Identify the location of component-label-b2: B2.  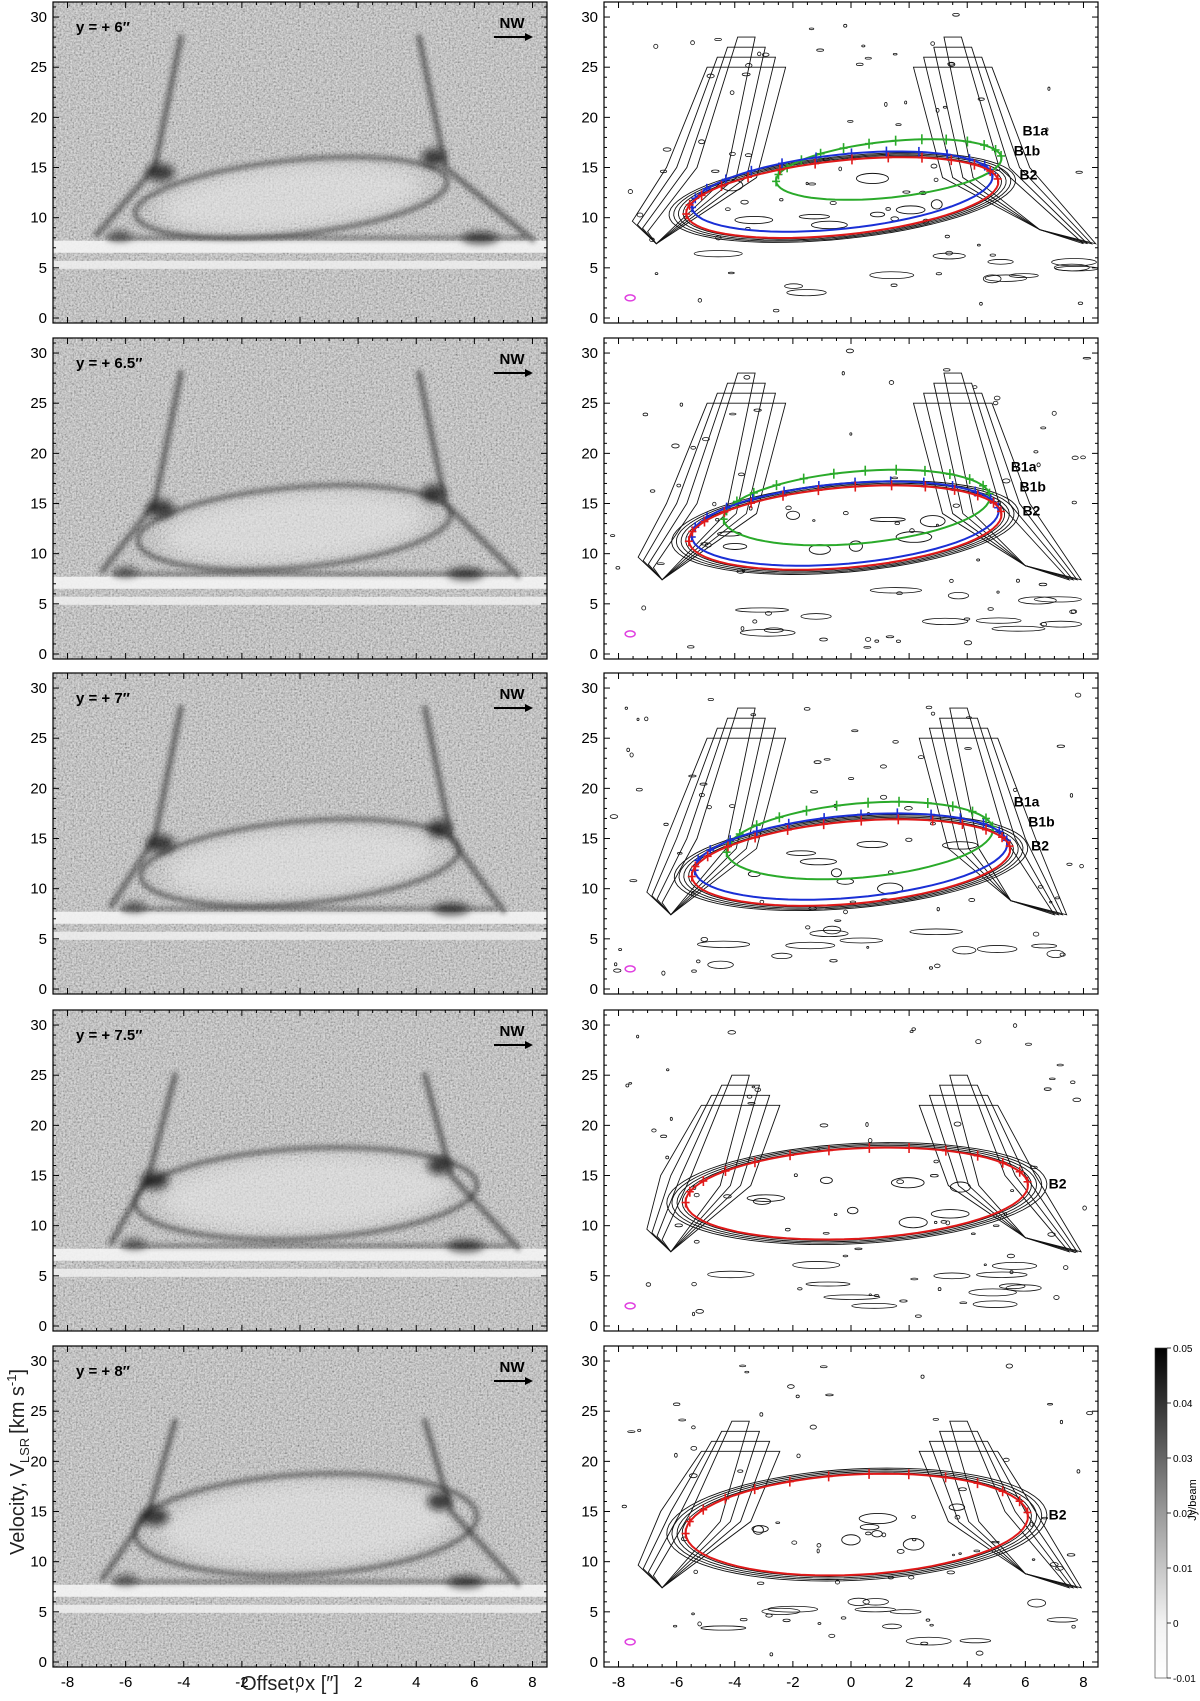
(1040, 846).